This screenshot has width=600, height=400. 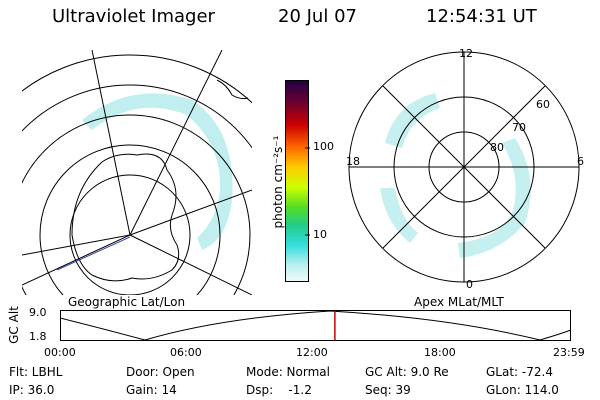 What do you see at coordinates (580, 161) in the screenshot?
I see `mlt-label-6: 6` at bounding box center [580, 161].